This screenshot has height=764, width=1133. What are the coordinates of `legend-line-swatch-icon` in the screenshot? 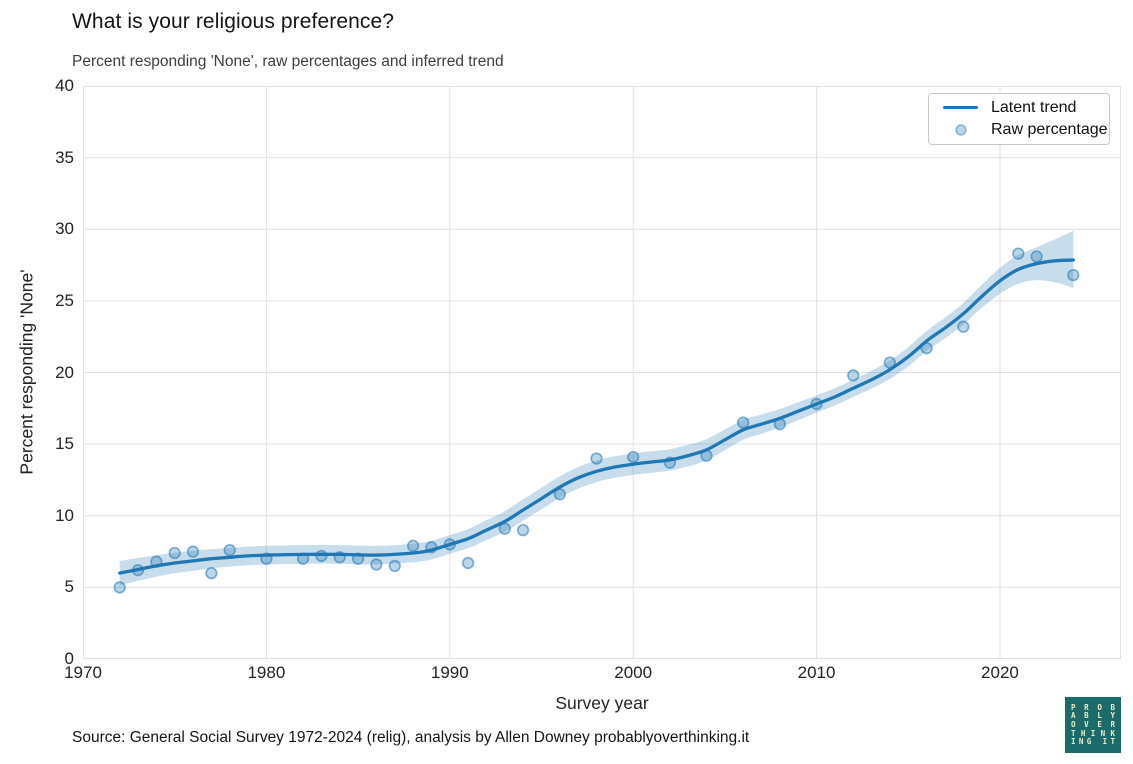 It's located at (960, 108).